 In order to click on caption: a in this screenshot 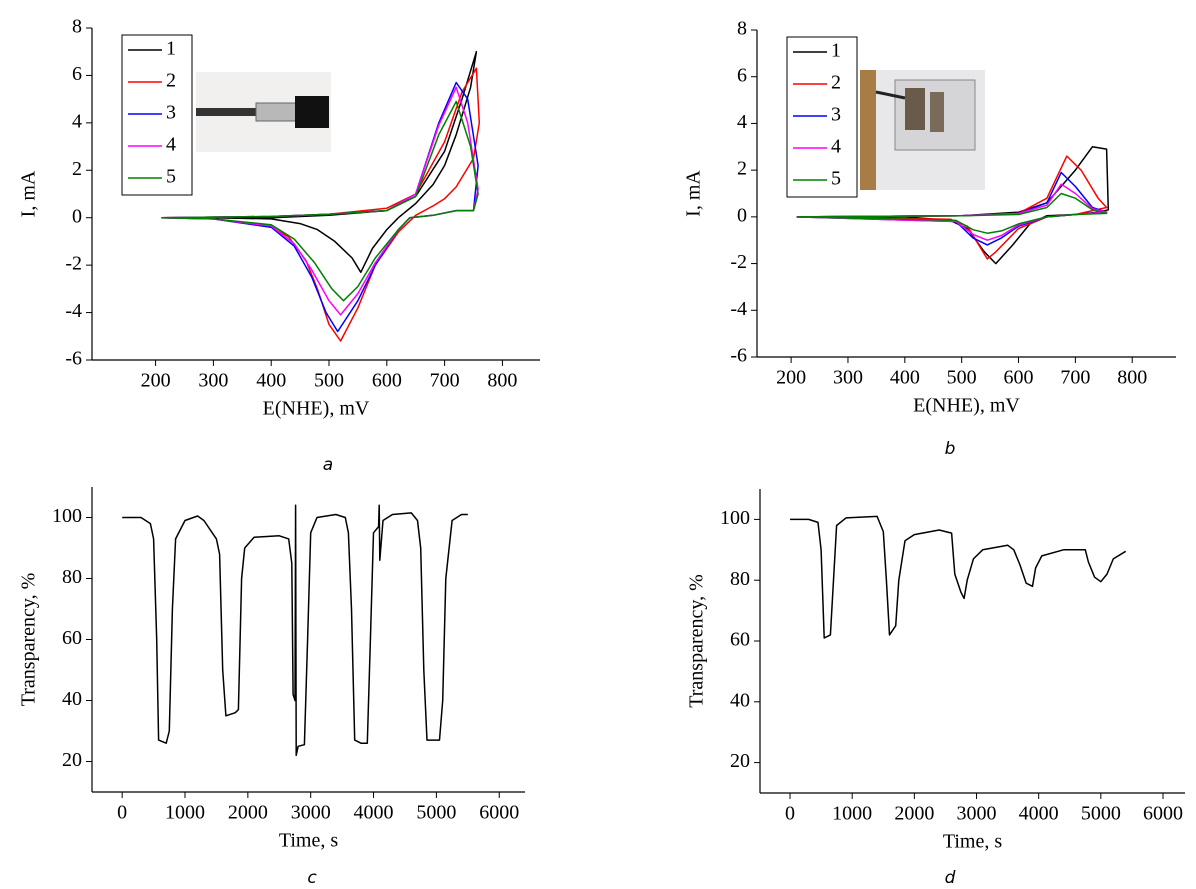, I will do `click(328, 465)`.